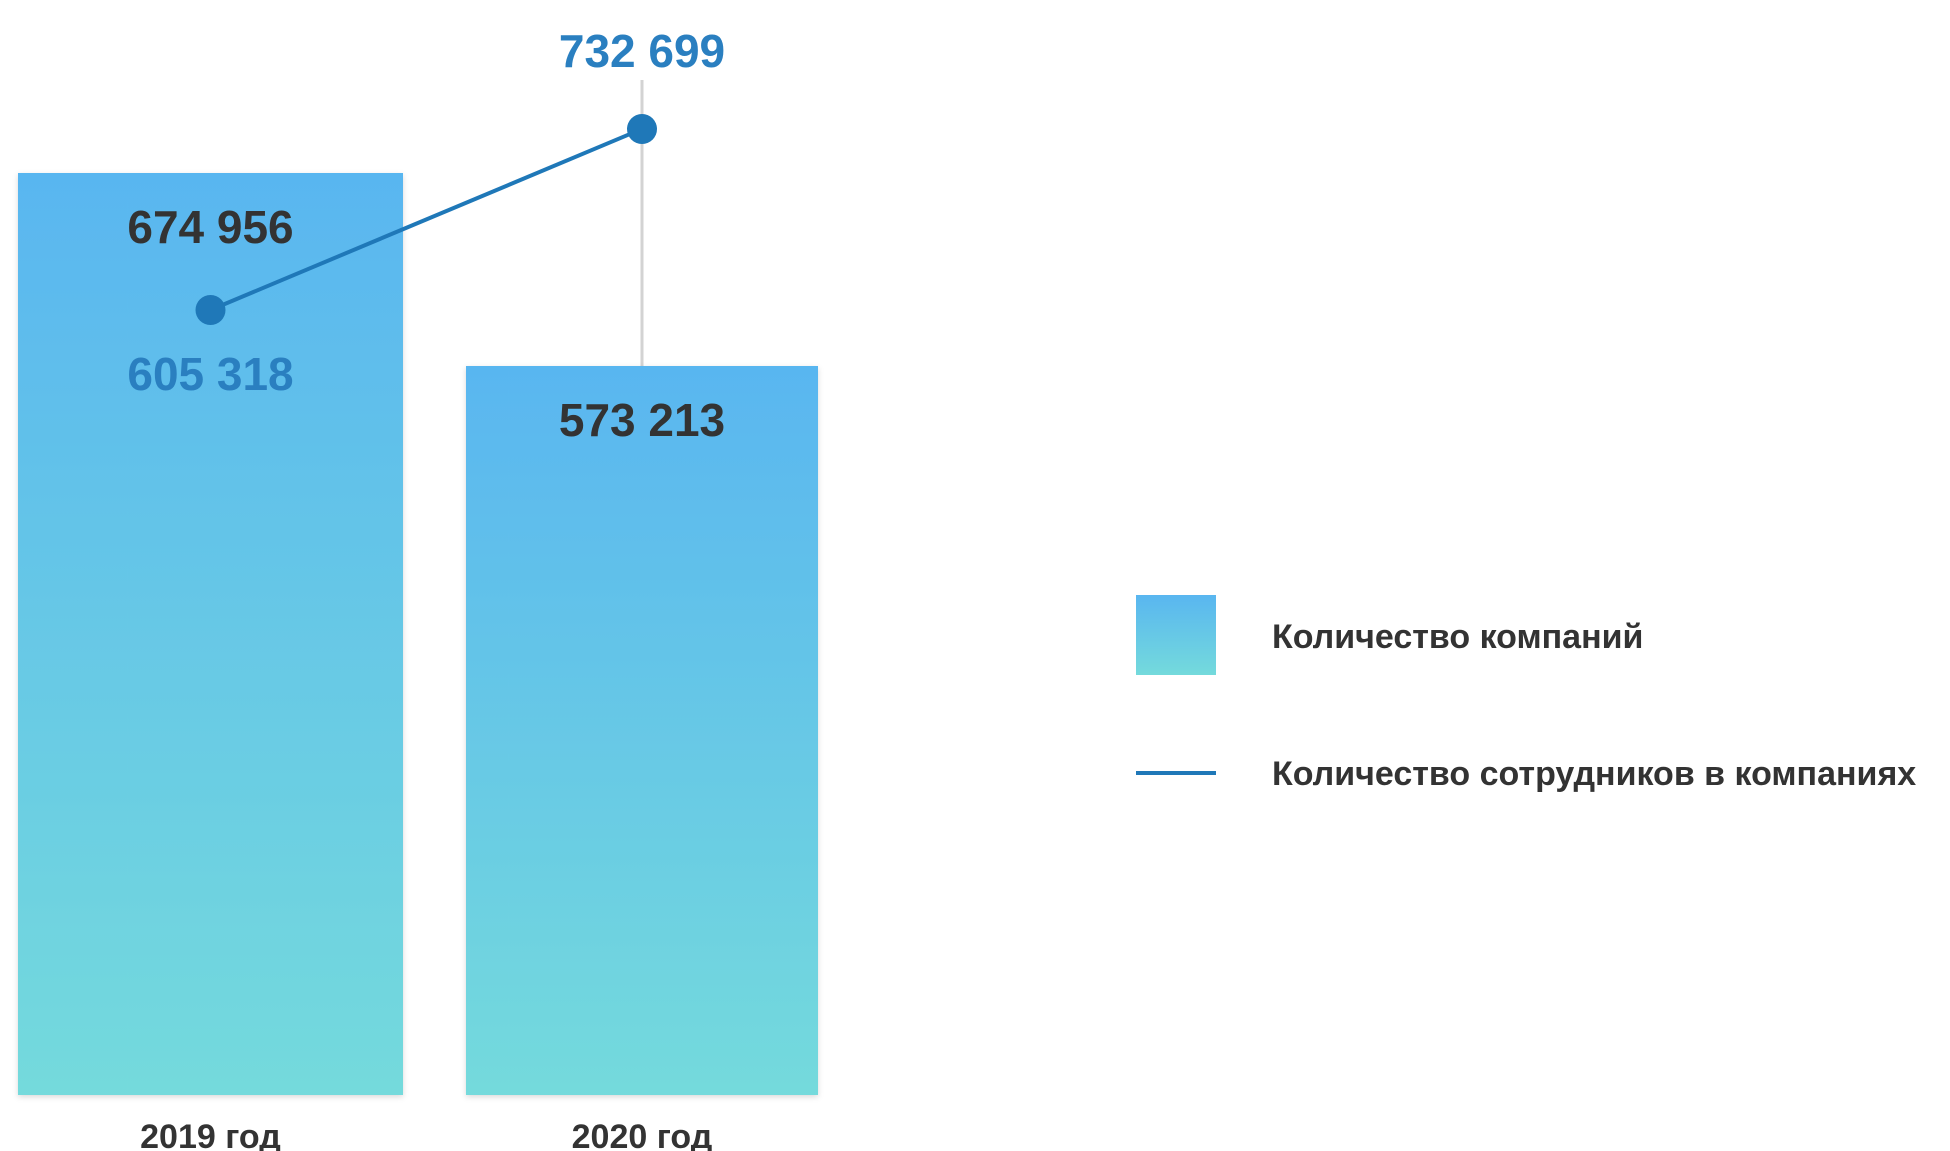  What do you see at coordinates (210, 1134) in the screenshot?
I see `x-tick-label: 2019 год` at bounding box center [210, 1134].